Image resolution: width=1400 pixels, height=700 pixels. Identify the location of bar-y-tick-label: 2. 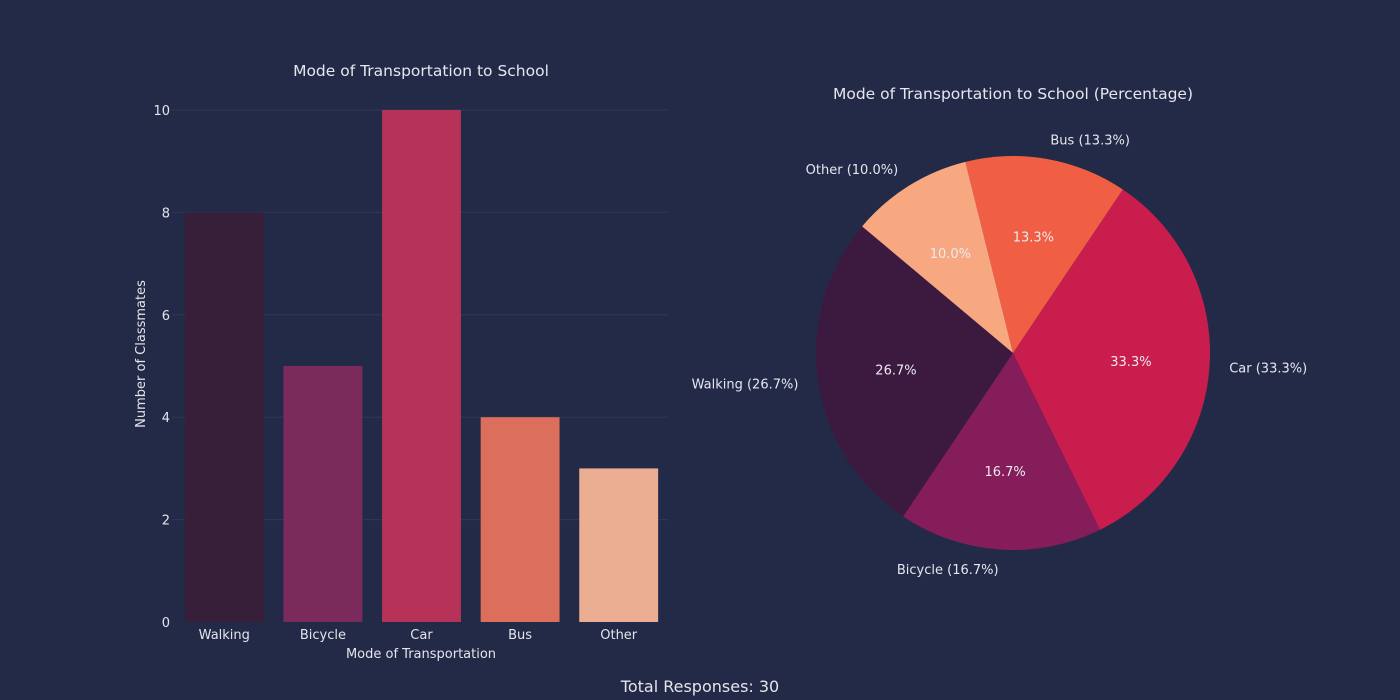
(166, 521).